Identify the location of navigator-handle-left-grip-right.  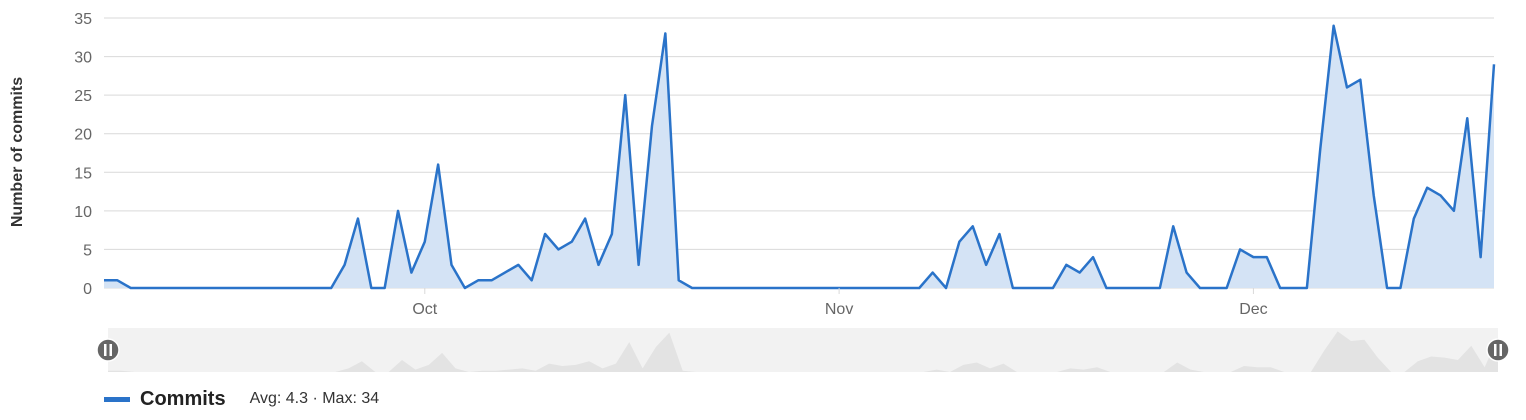
(110, 350).